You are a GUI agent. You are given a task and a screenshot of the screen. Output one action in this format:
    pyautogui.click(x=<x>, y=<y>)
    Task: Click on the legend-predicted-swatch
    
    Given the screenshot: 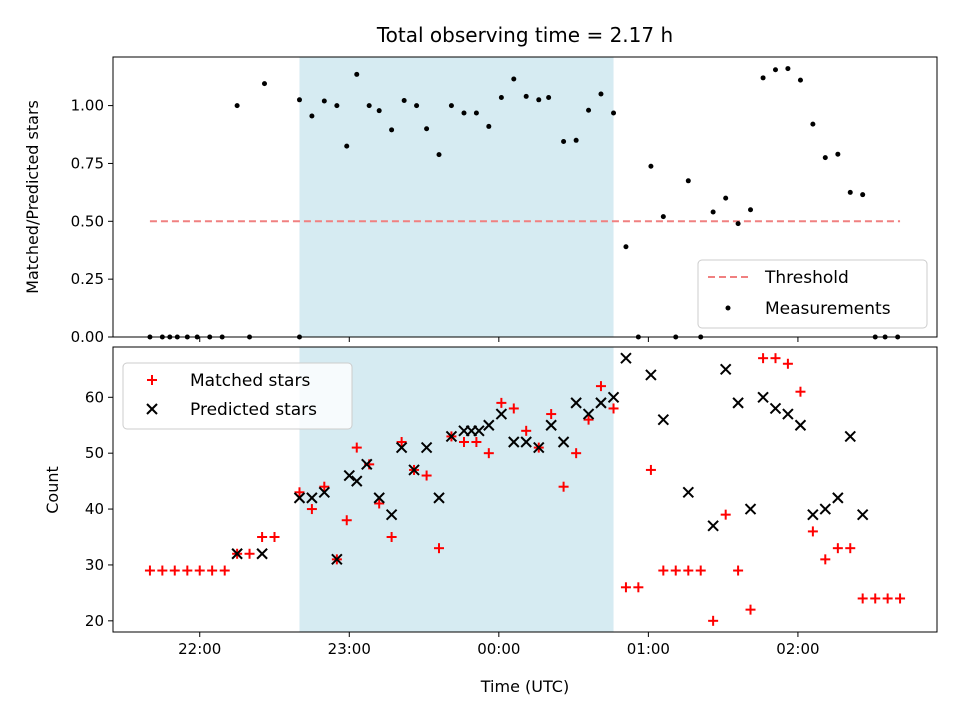 What is the action you would take?
    pyautogui.click(x=152, y=409)
    